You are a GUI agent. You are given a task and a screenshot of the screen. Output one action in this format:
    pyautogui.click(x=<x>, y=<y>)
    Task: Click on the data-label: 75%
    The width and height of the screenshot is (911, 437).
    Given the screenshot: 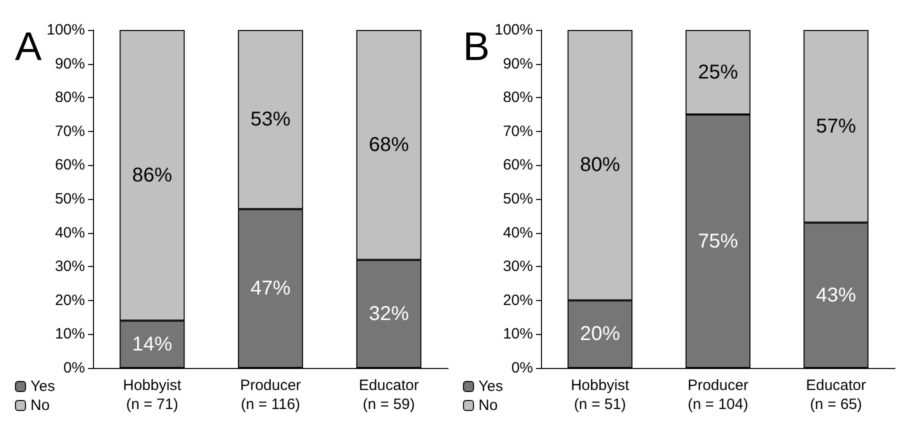 What is the action you would take?
    pyautogui.click(x=718, y=241)
    